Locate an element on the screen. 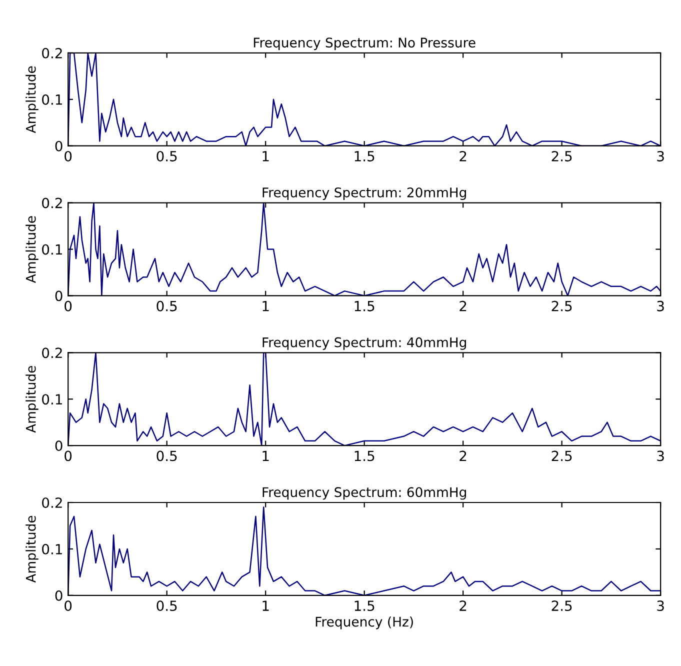 This screenshot has width=681, height=666. chart-title: Frequency Spectrum: No Pressure is located at coordinates (365, 44).